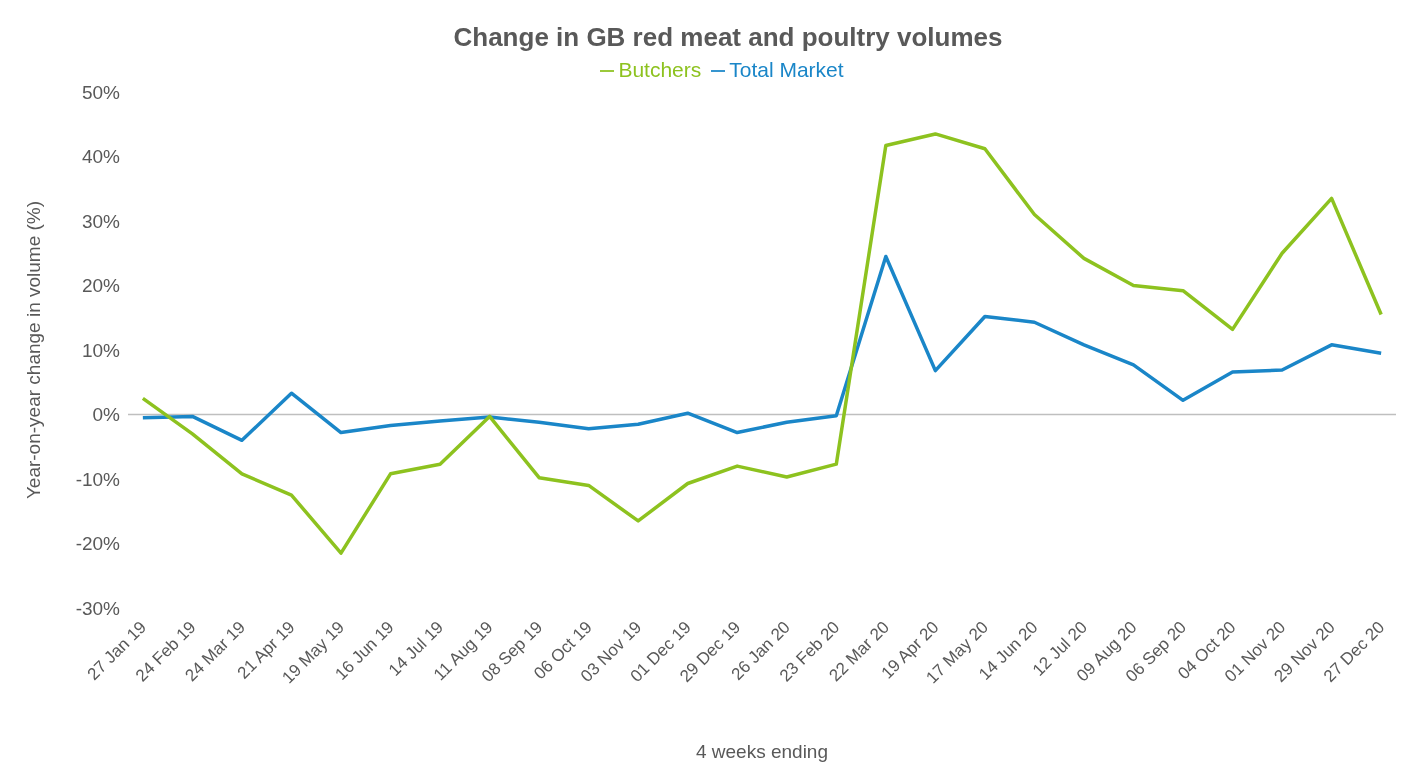 The image size is (1424, 776). I want to click on y-tick-label: -10%, so click(98, 479).